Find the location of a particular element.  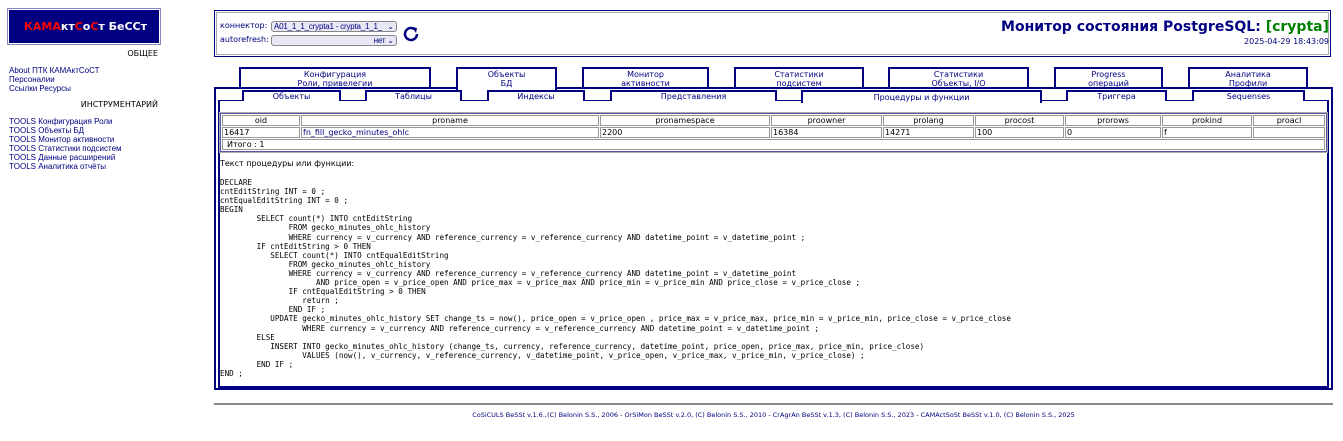

tab-objects: Объекты БД is located at coordinates (506, 78).